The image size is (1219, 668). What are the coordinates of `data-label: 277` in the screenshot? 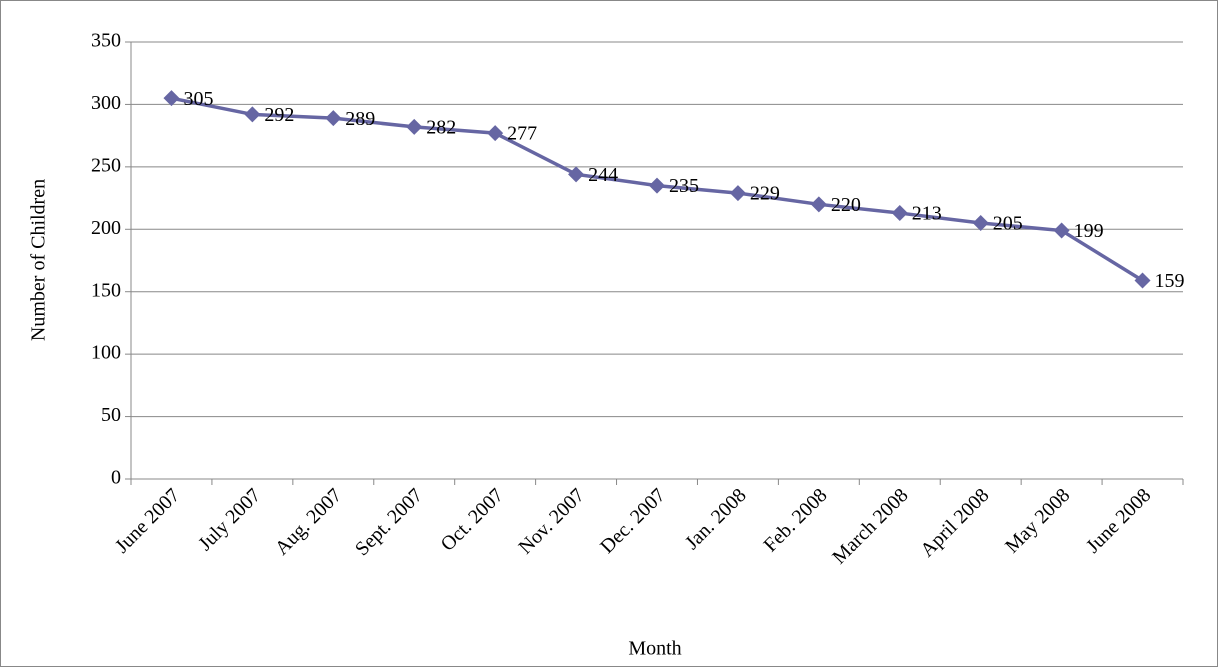 It's located at (522, 134).